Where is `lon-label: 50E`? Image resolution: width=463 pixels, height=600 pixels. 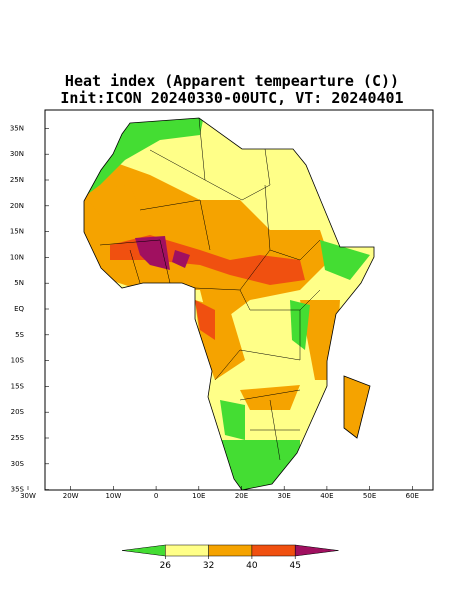
lon-label: 50E is located at coordinates (369, 496).